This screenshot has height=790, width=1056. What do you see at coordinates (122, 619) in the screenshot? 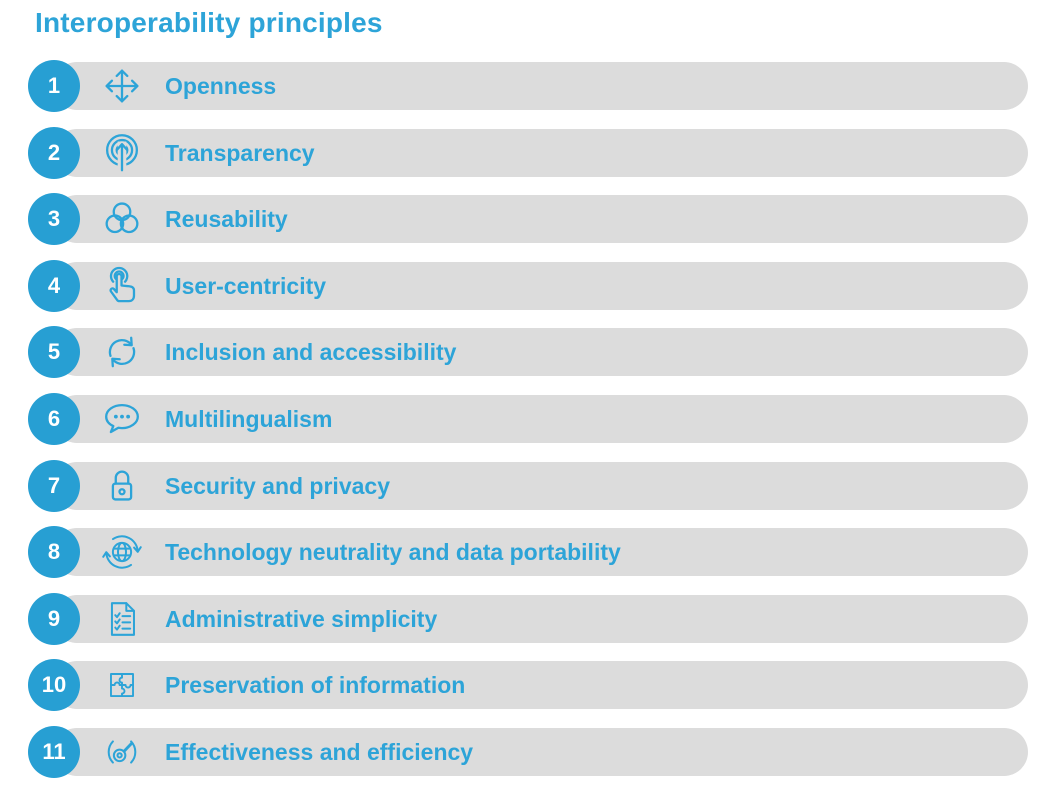
I see `checklist-document-icon` at bounding box center [122, 619].